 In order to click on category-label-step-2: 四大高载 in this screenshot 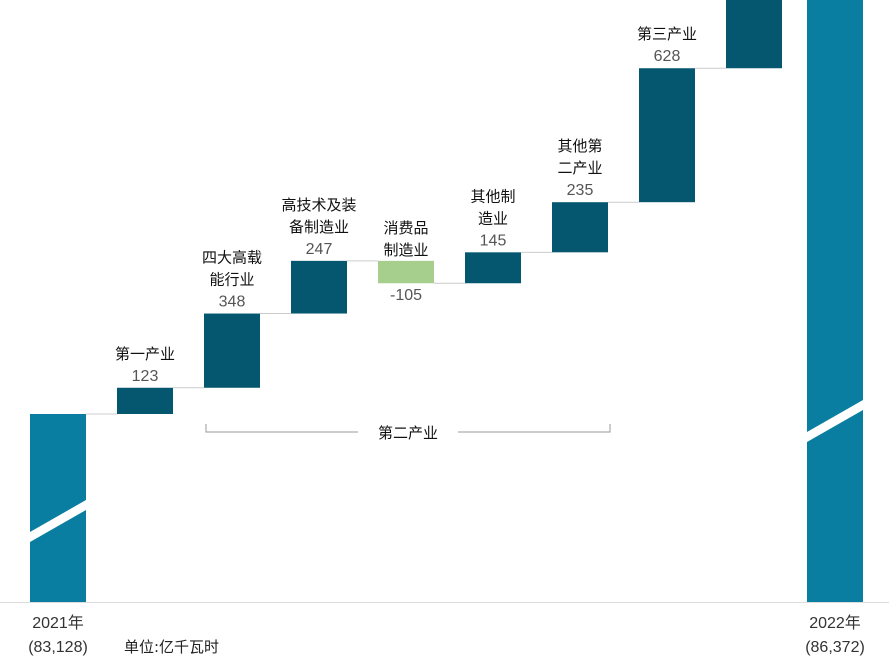, I will do `click(232, 258)`.